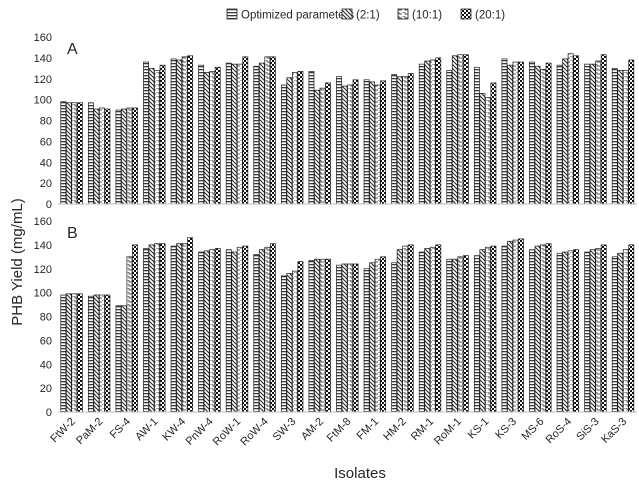 This screenshot has height=489, width=639. I want to click on legend-label-0: Optimized parameters, so click(297, 16).